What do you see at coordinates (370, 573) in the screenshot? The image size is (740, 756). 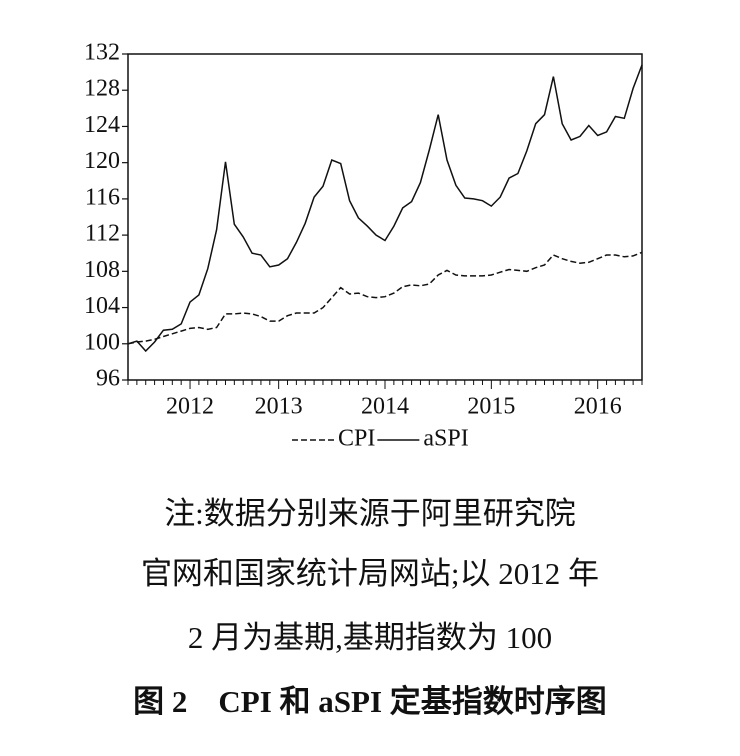 I see `note-line: 官网和国家统计局网站;以 2012 年` at bounding box center [370, 573].